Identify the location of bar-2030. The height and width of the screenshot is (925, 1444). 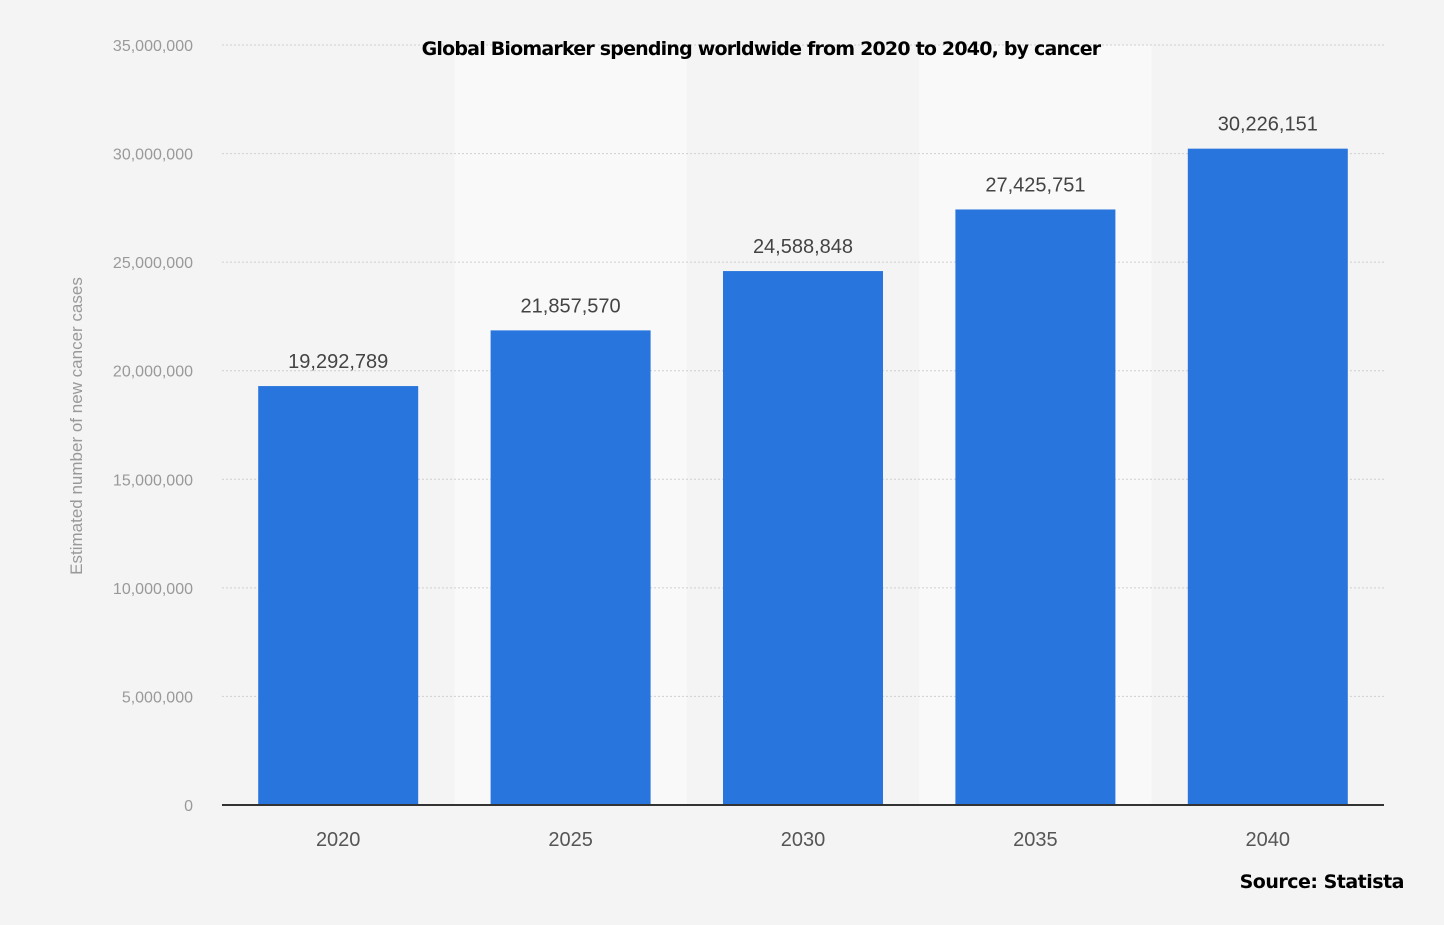
(803, 538).